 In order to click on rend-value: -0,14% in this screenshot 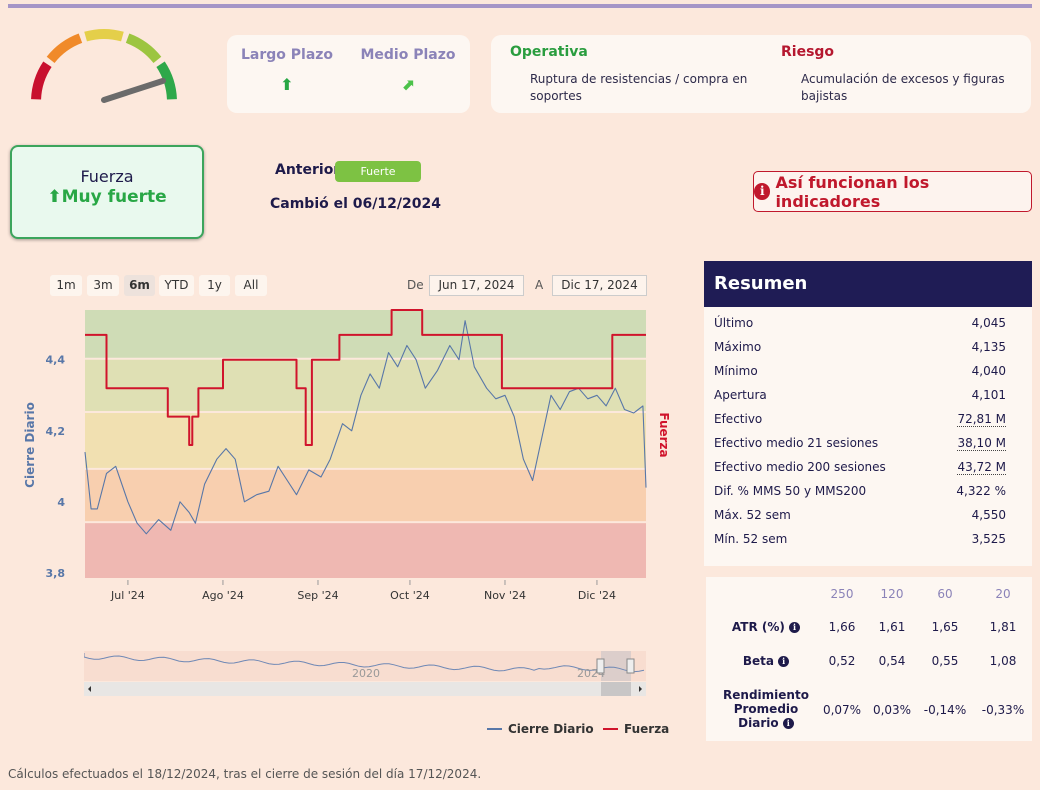, I will do `click(945, 710)`.